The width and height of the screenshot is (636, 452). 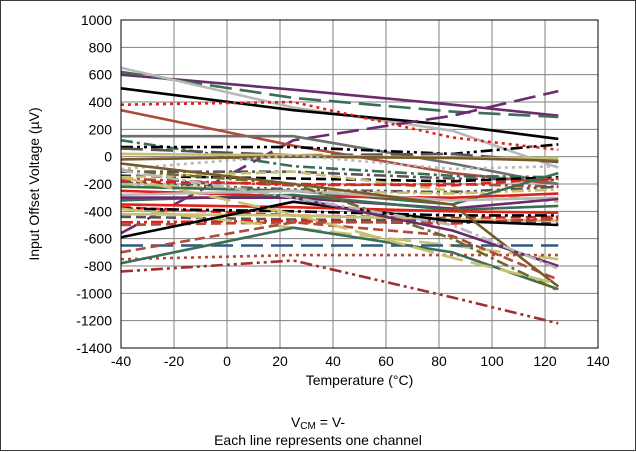 What do you see at coordinates (295, 422) in the screenshot?
I see `caption-vcm-prefix: V` at bounding box center [295, 422].